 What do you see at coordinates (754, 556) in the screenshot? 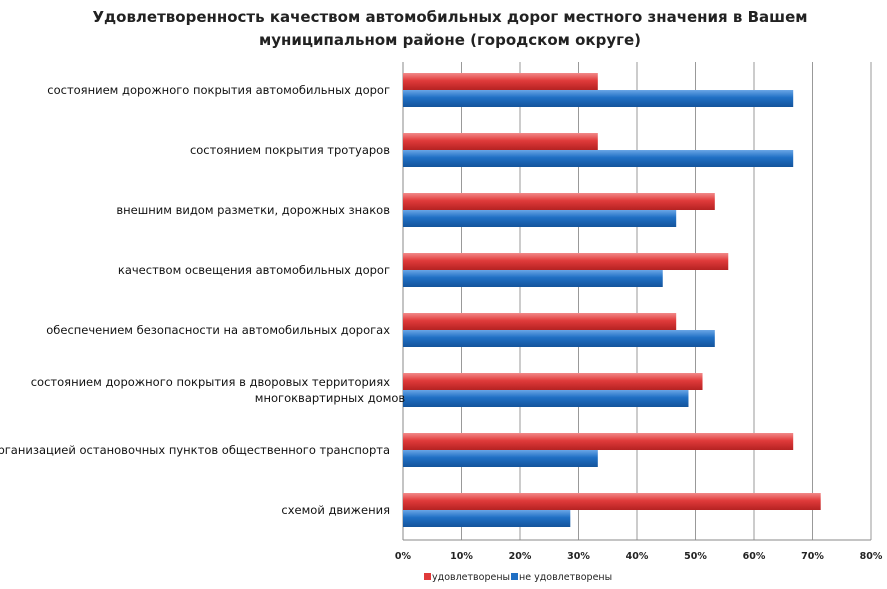
I see `tick-label: 60%` at bounding box center [754, 556].